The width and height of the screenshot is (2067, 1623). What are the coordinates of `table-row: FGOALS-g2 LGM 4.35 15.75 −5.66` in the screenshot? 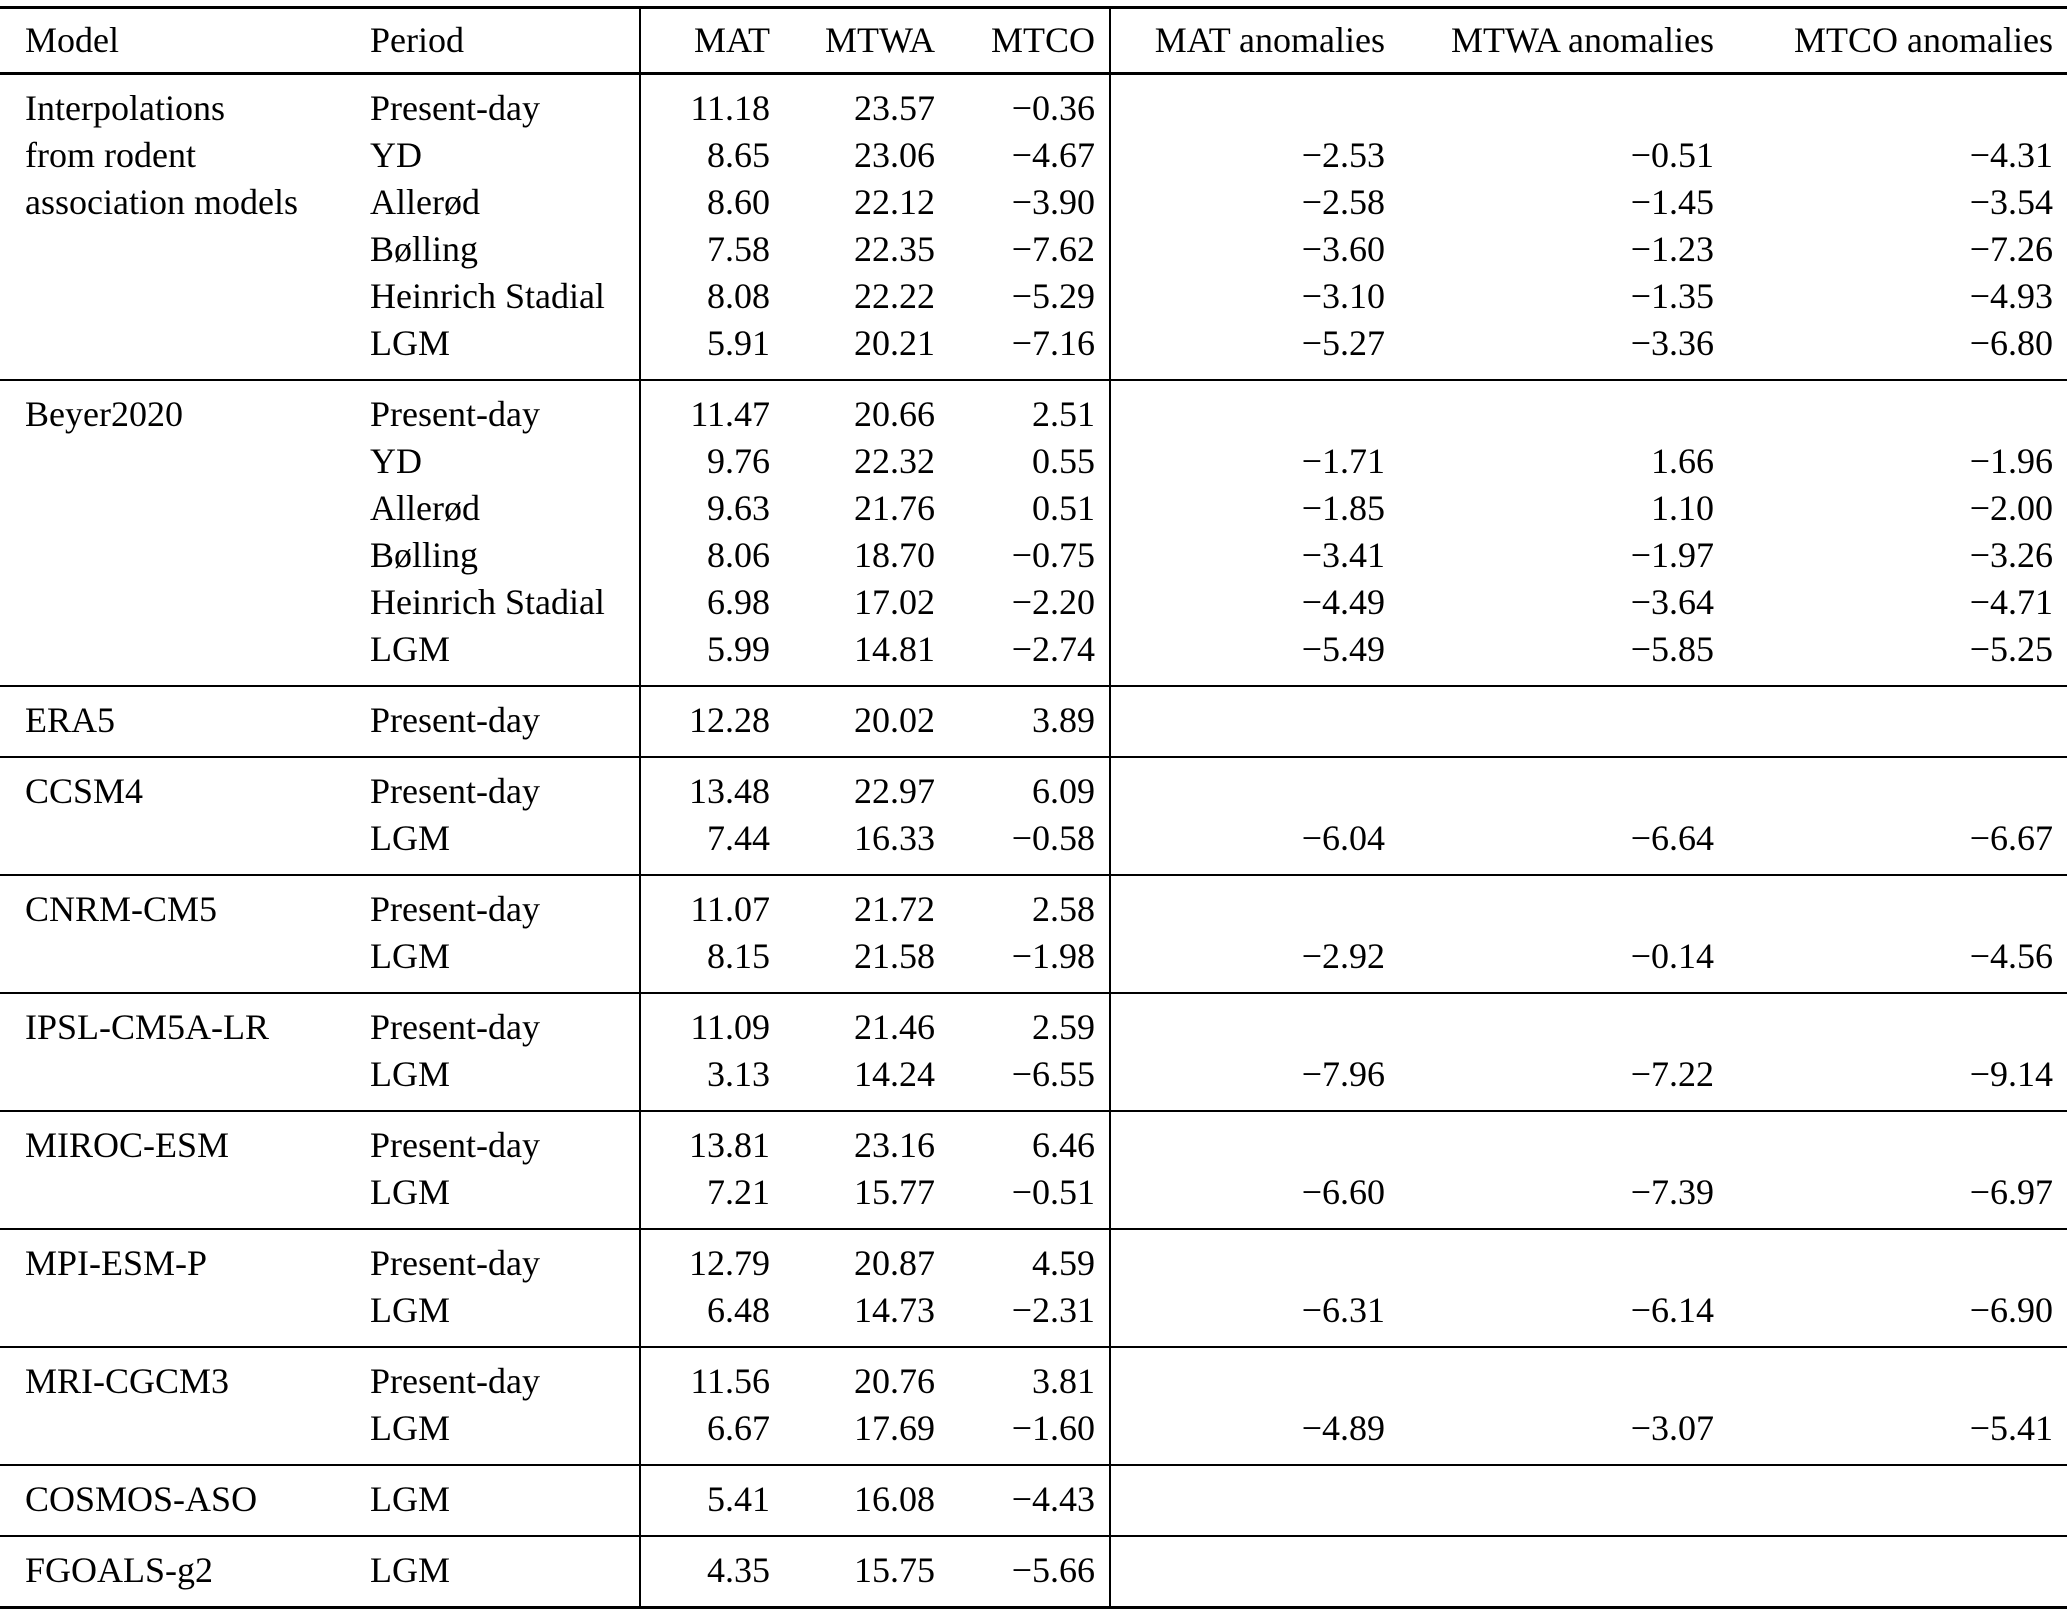 It's located at (1033, 1571).